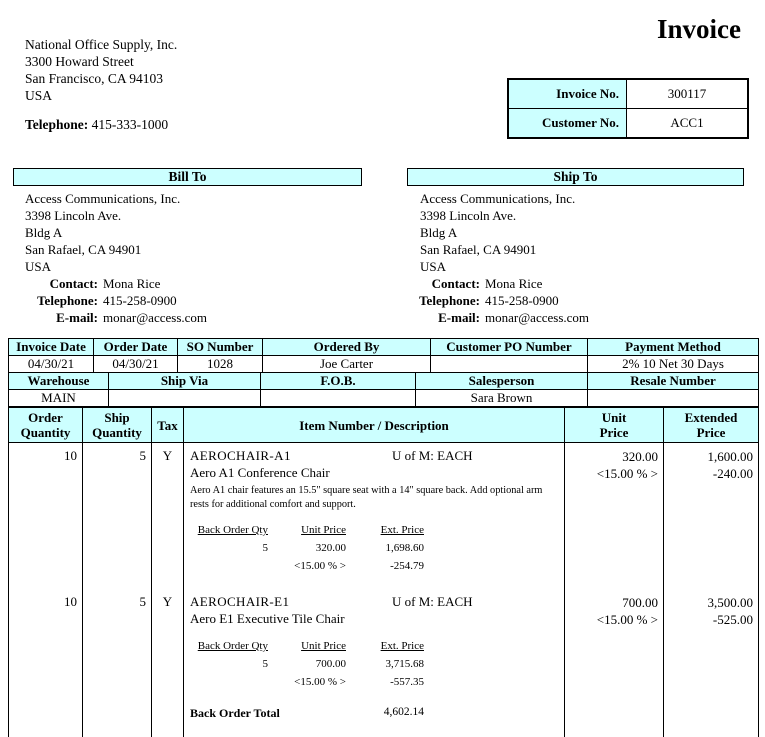  What do you see at coordinates (673, 347) in the screenshot?
I see `payment-method-header: Payment Method` at bounding box center [673, 347].